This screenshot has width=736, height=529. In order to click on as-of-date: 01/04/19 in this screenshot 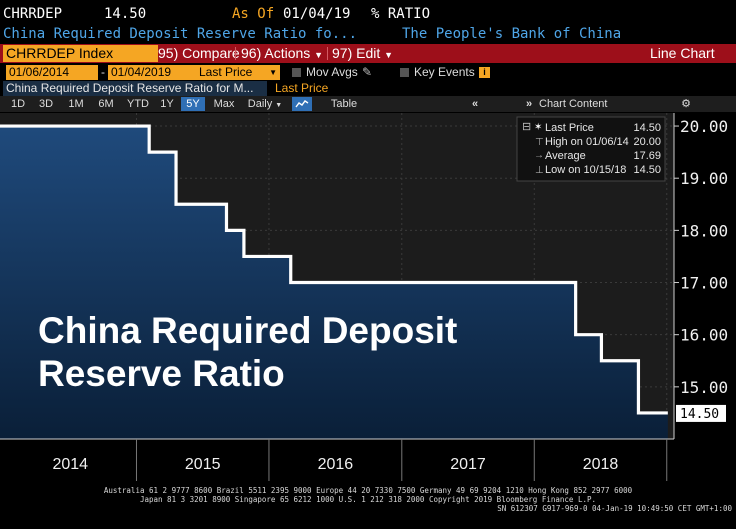, I will do `click(317, 14)`.